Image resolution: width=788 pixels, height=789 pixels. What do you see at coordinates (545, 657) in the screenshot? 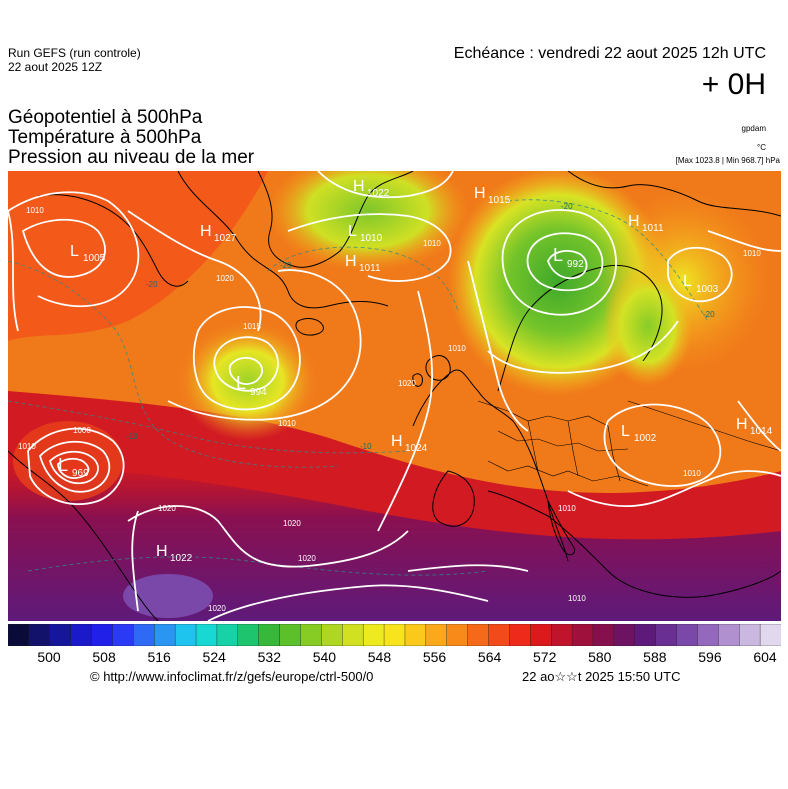
I see `color-scale-tick: 572` at bounding box center [545, 657].